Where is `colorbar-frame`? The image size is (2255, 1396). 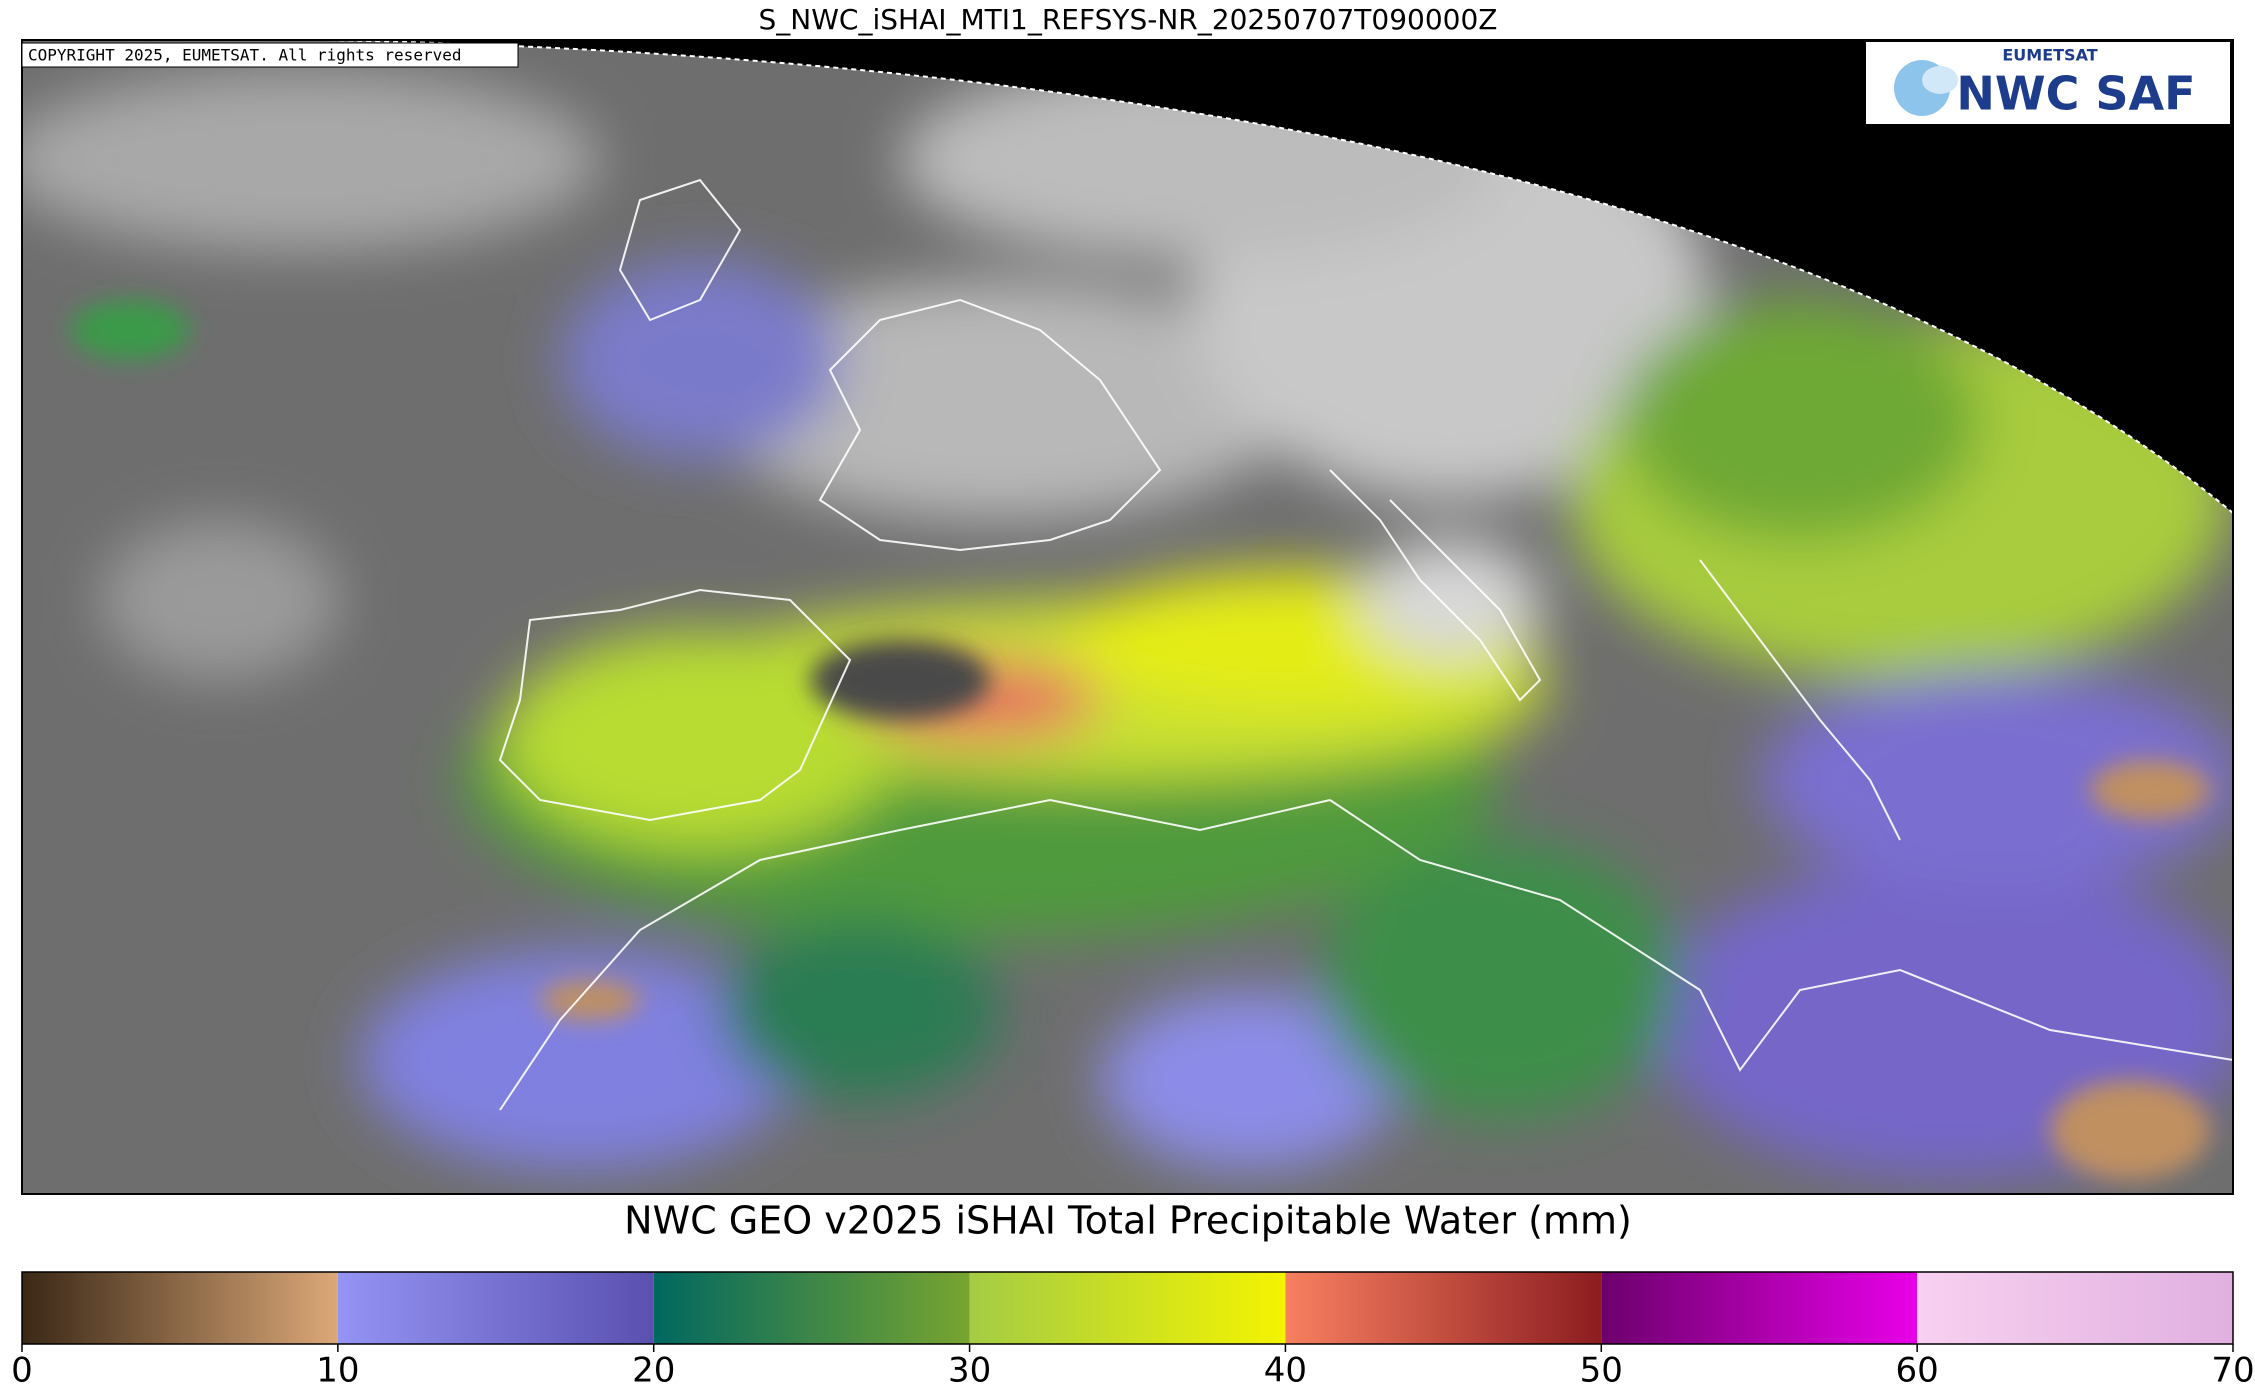 colorbar-frame is located at coordinates (1127, 1308).